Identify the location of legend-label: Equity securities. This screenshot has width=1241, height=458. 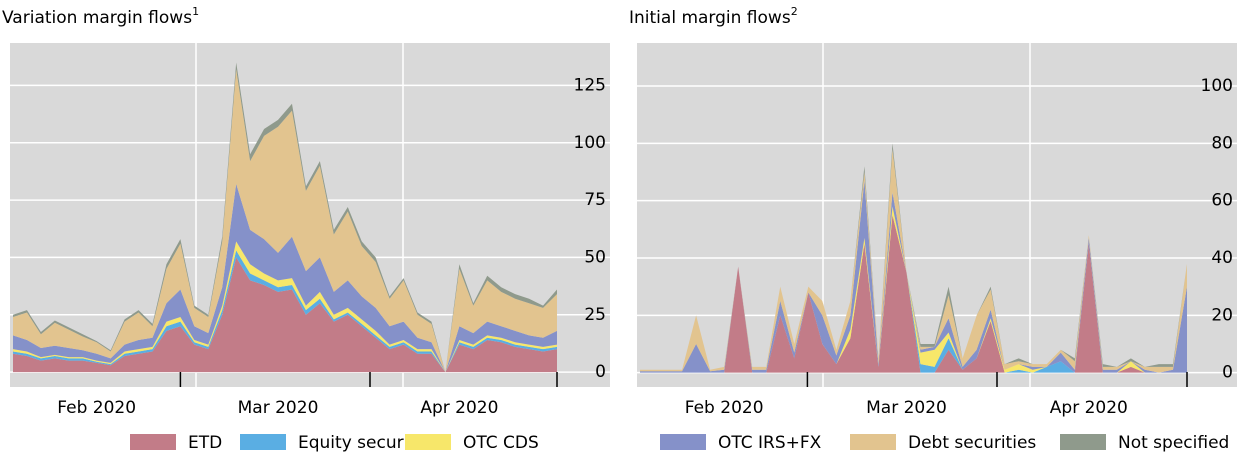
(368, 443).